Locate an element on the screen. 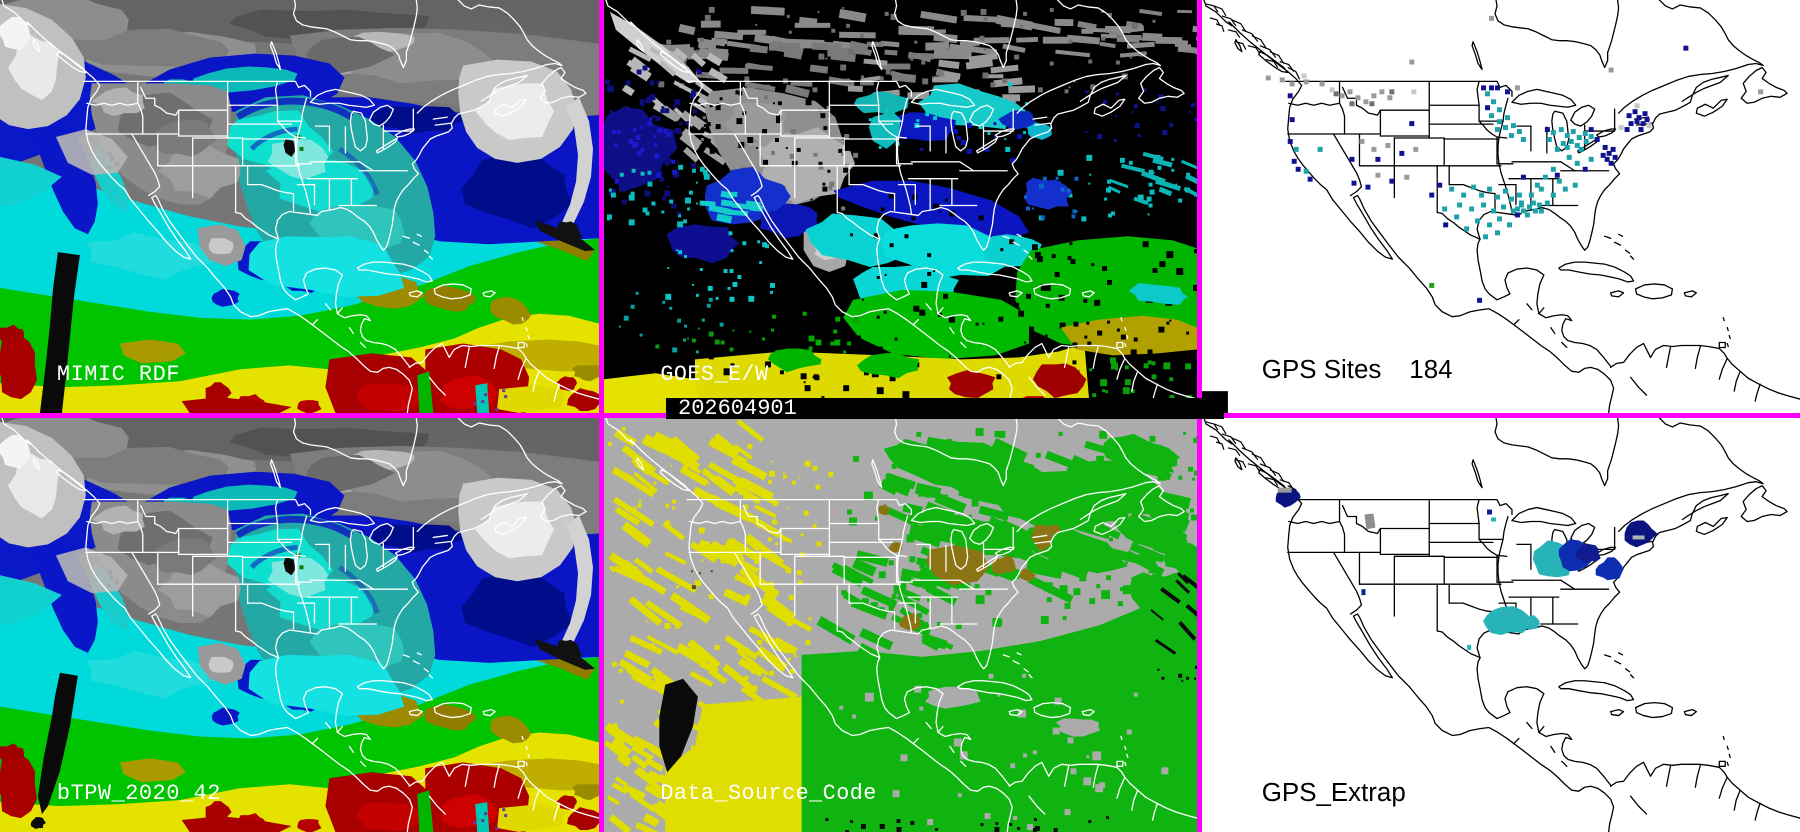 Image resolution: width=1800 pixels, height=832 pixels. svg-text: bTPW_2020_42 is located at coordinates (139, 793).